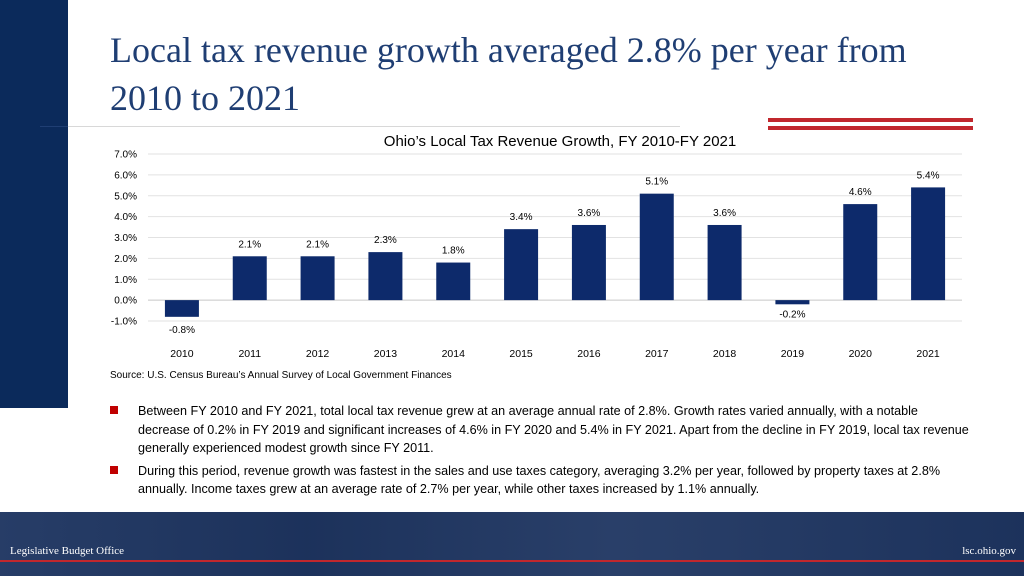 The width and height of the screenshot is (1024, 576). I want to click on footer-red-line, so click(512, 561).